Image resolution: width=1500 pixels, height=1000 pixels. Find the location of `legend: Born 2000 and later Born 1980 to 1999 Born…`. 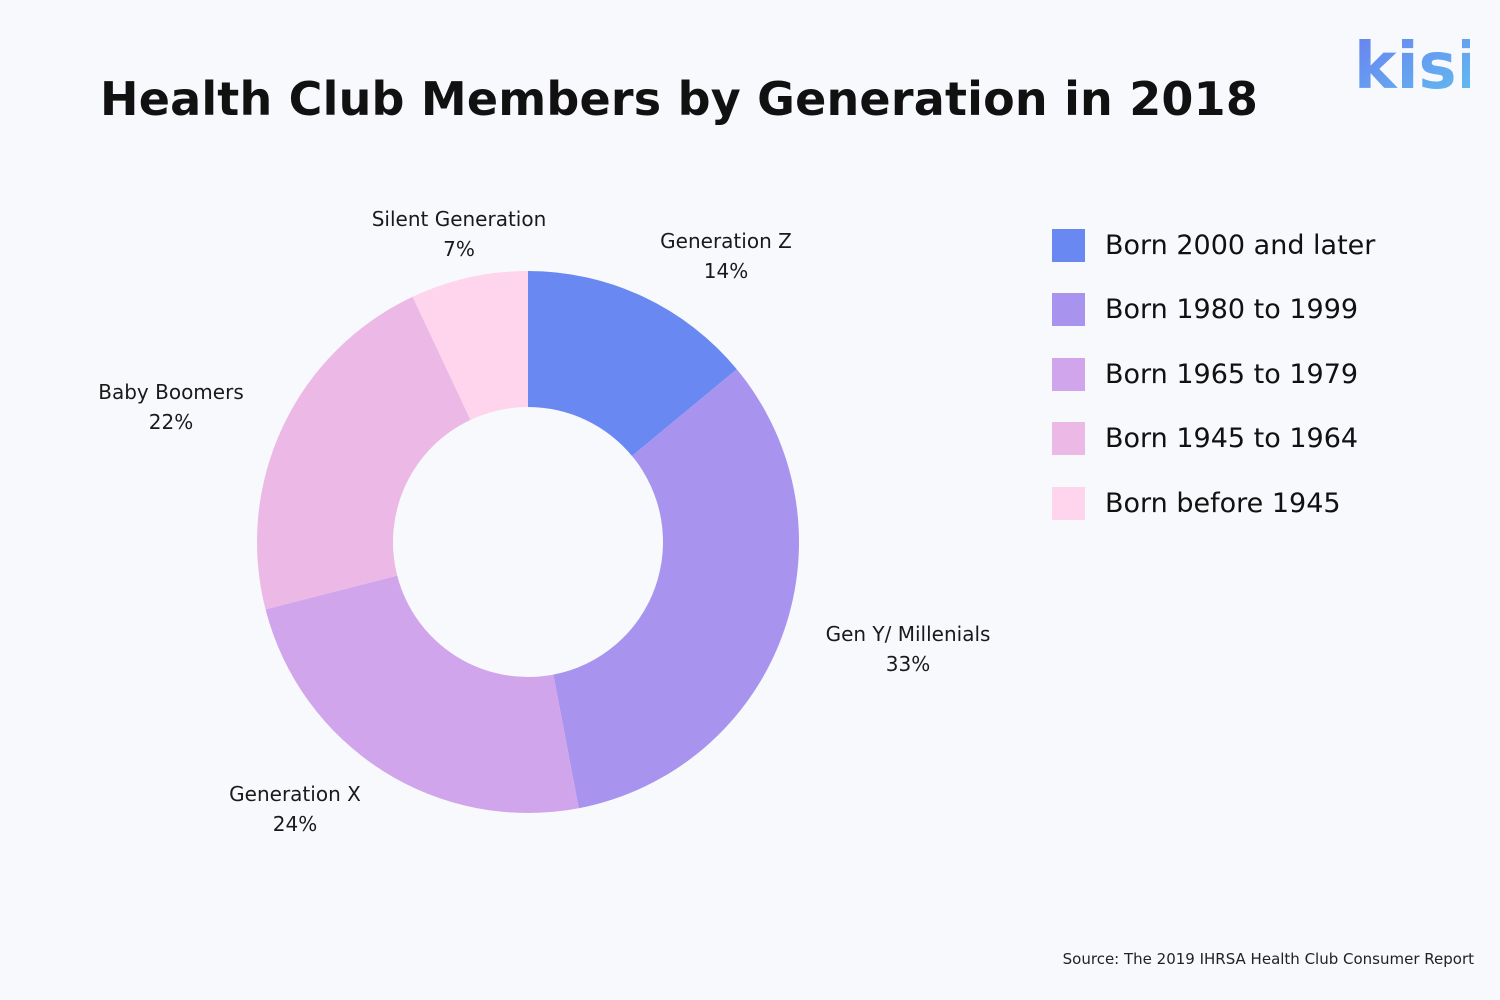

legend: Born 2000 and later Born 1980 to 1999 Born… is located at coordinates (1213, 389).